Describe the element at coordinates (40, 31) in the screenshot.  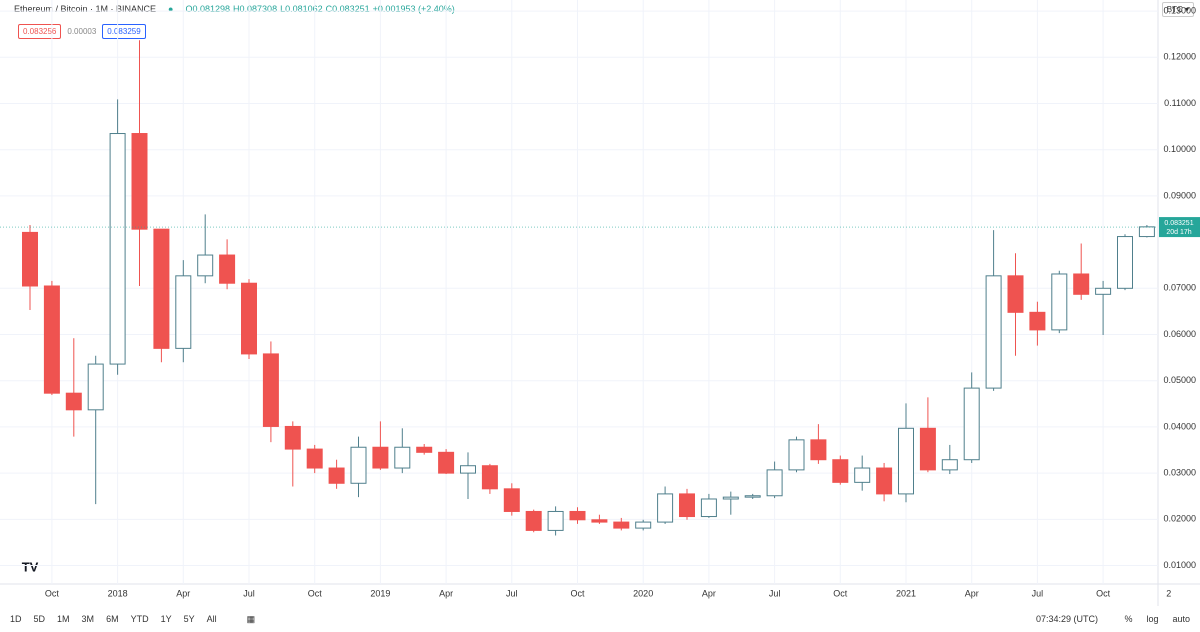
I see `sell-box: 0.083256` at that location.